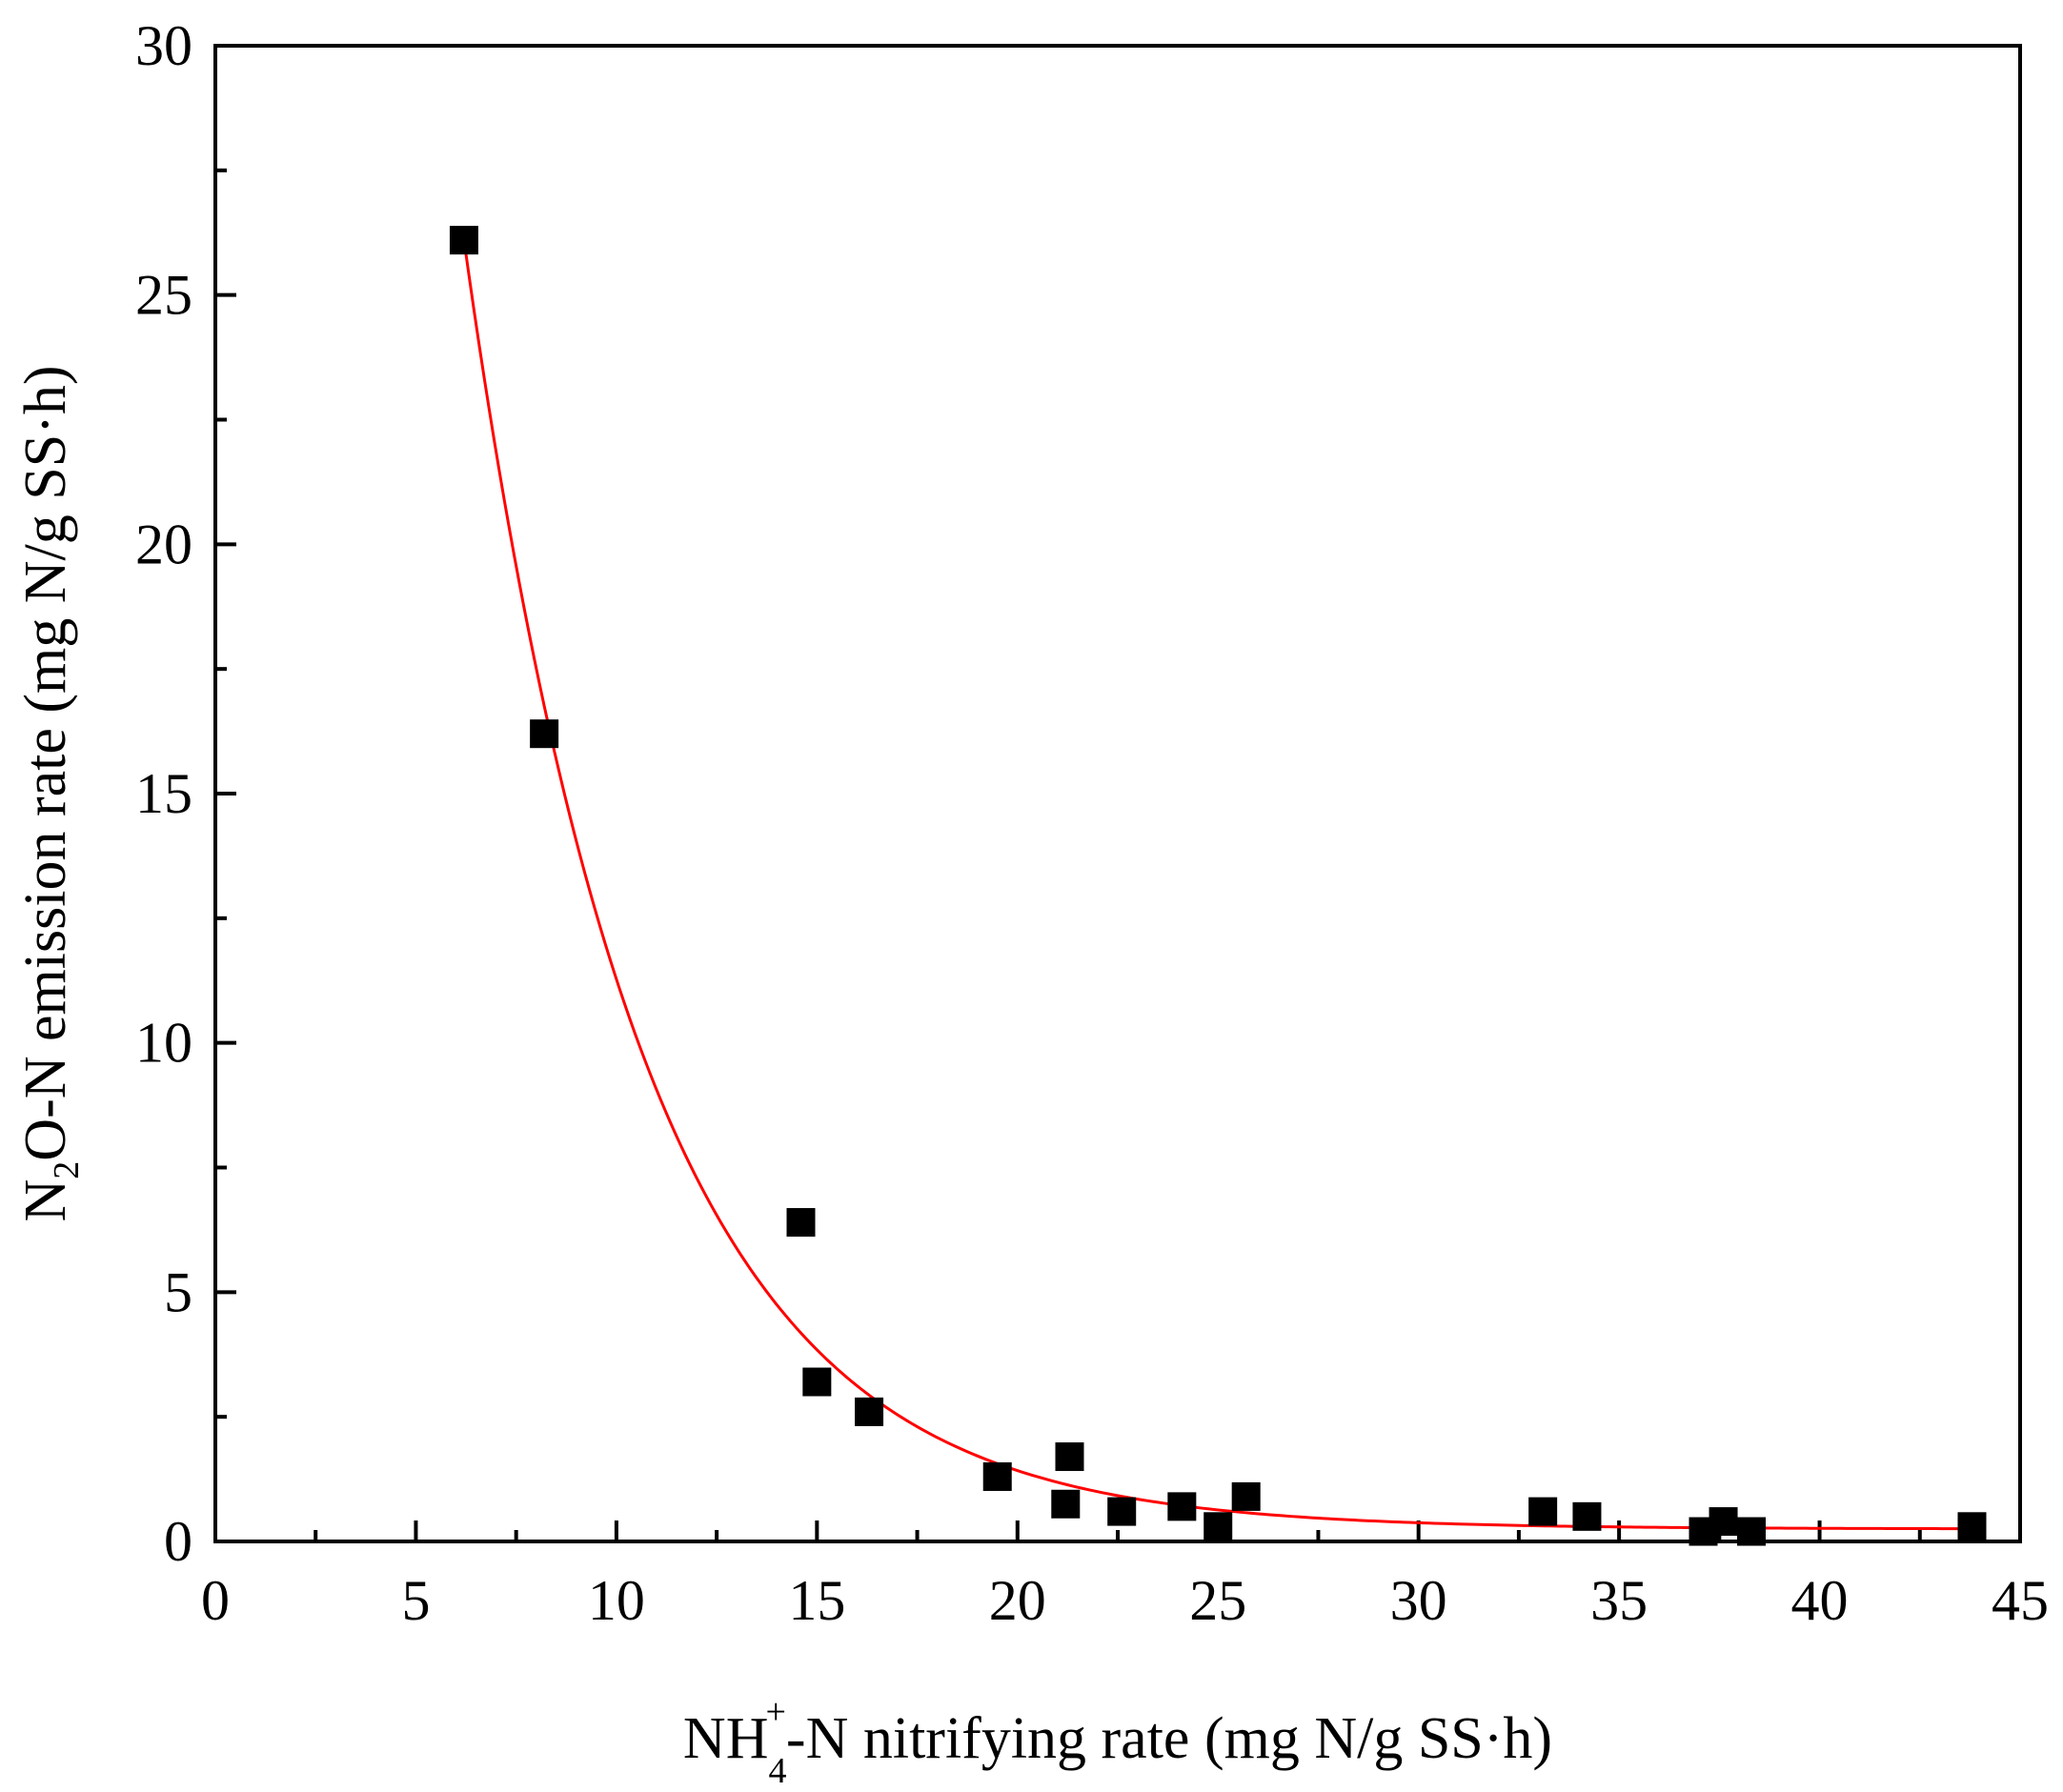 Image resolution: width=2063 pixels, height=1792 pixels. What do you see at coordinates (163, 295) in the screenshot?
I see `y-tick-label: 25` at bounding box center [163, 295].